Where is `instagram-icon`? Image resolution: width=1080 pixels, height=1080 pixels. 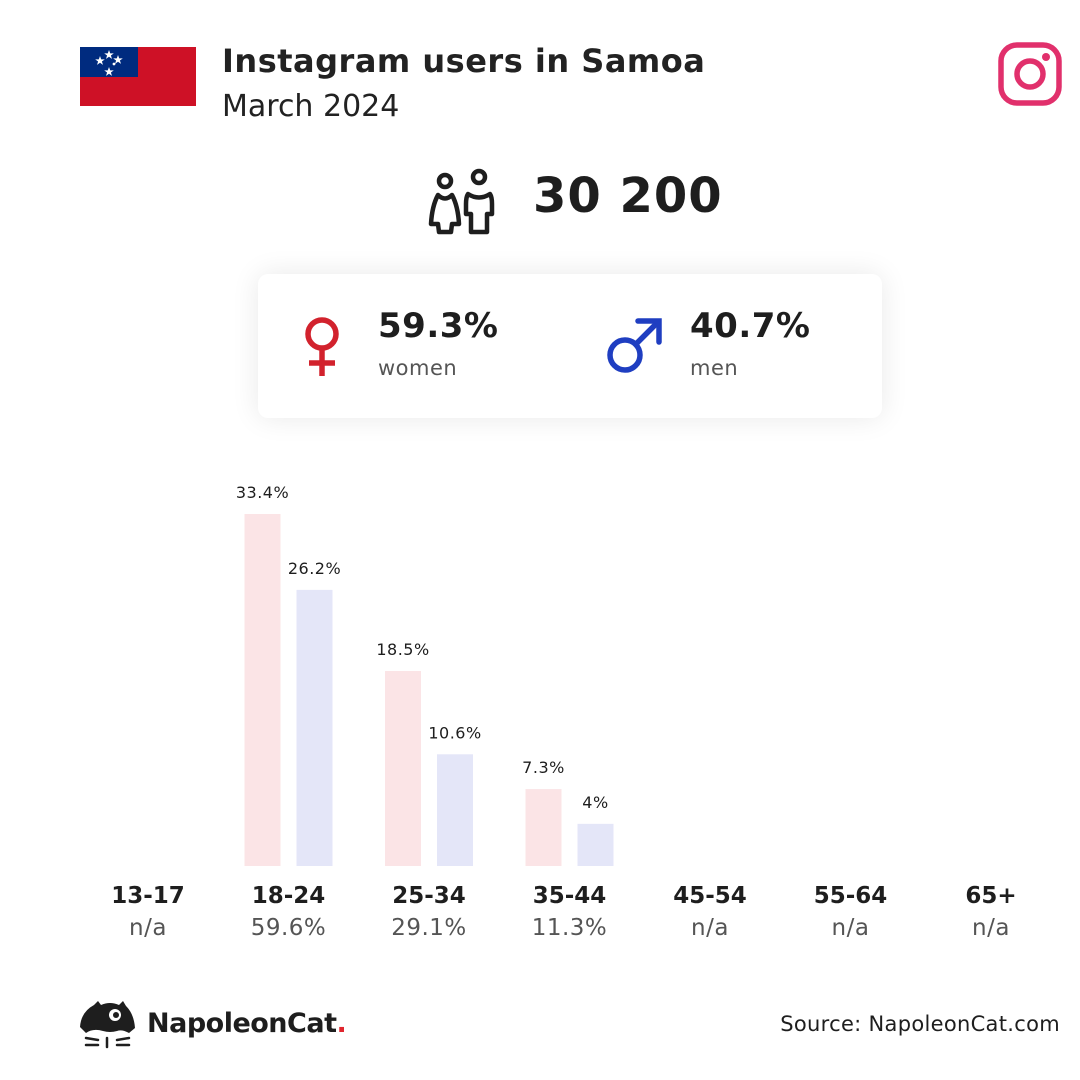 instagram-icon is located at coordinates (1030, 74).